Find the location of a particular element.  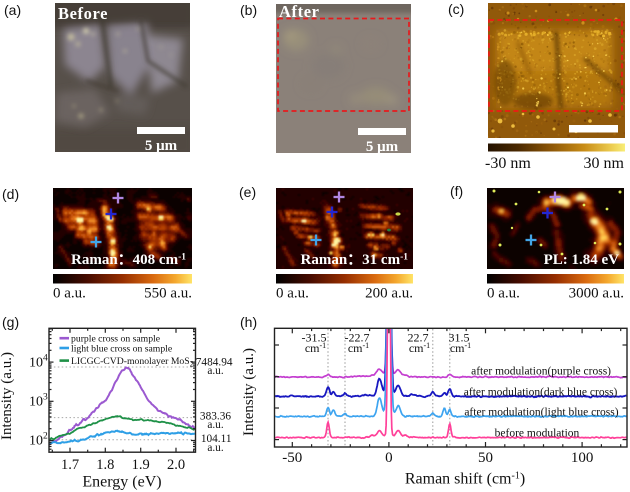

svg-text: 200 a.u. is located at coordinates (389, 293).